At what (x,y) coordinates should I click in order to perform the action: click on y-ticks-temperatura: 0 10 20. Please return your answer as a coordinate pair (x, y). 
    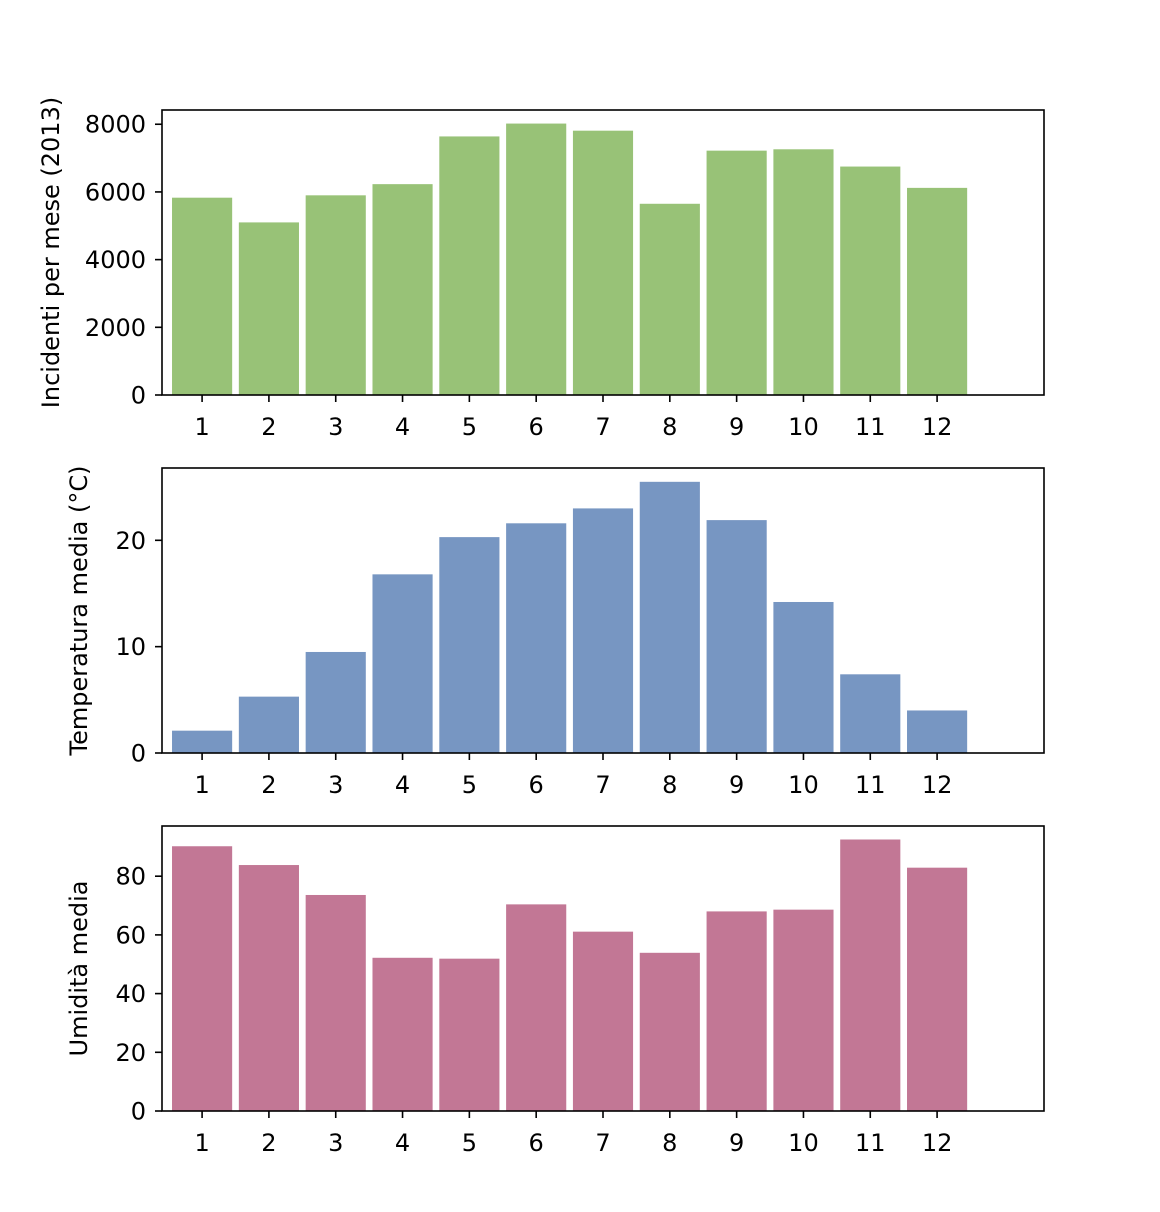
    Looking at the image, I should click on (138, 647).